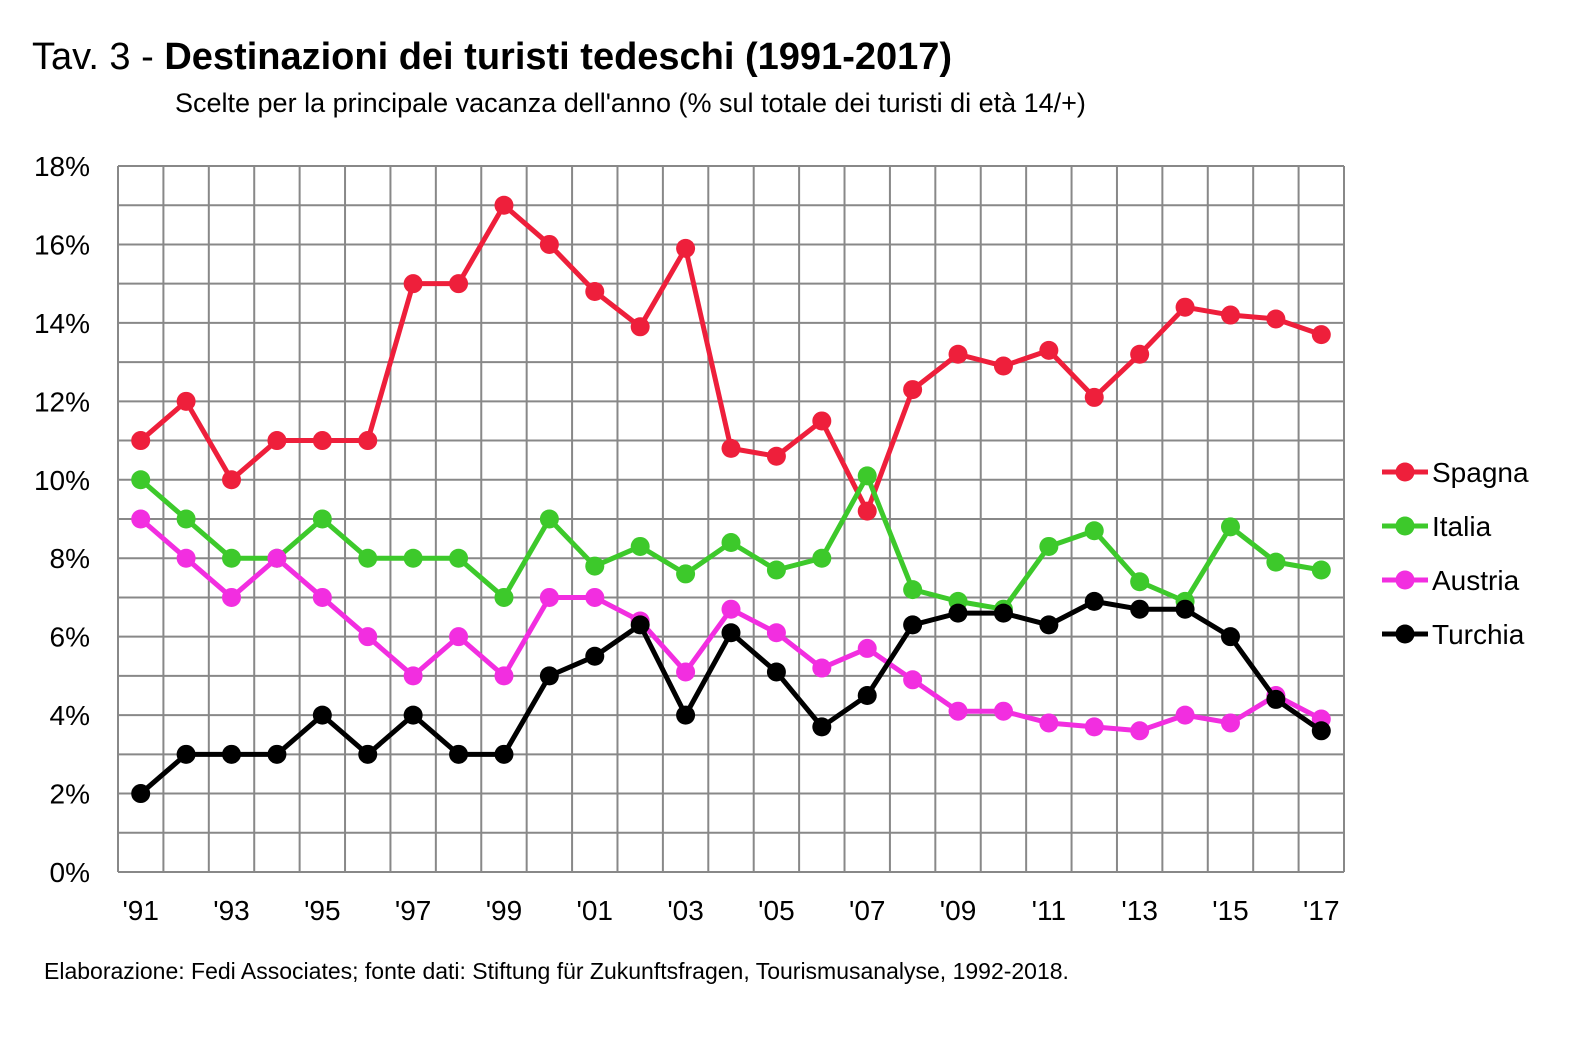  I want to click on x-tick-label: '01, so click(595, 910).